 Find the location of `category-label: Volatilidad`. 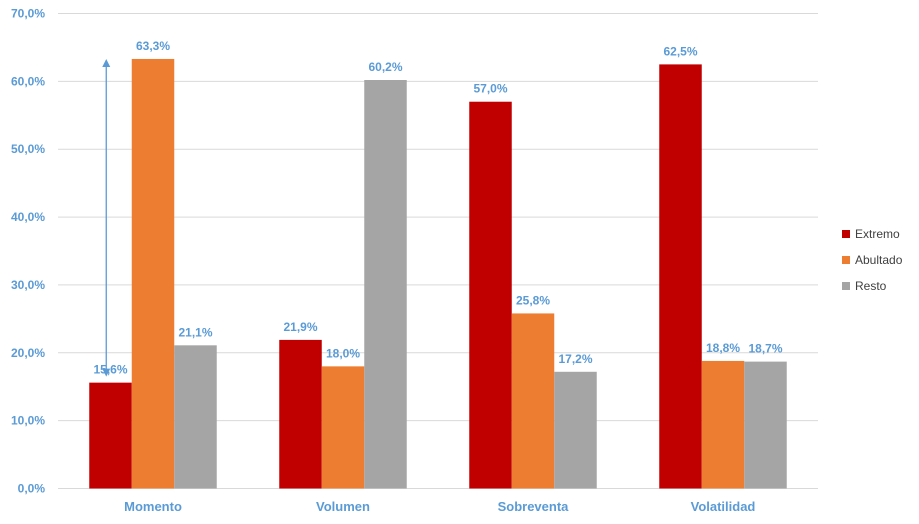

category-label: Volatilidad is located at coordinates (723, 506).